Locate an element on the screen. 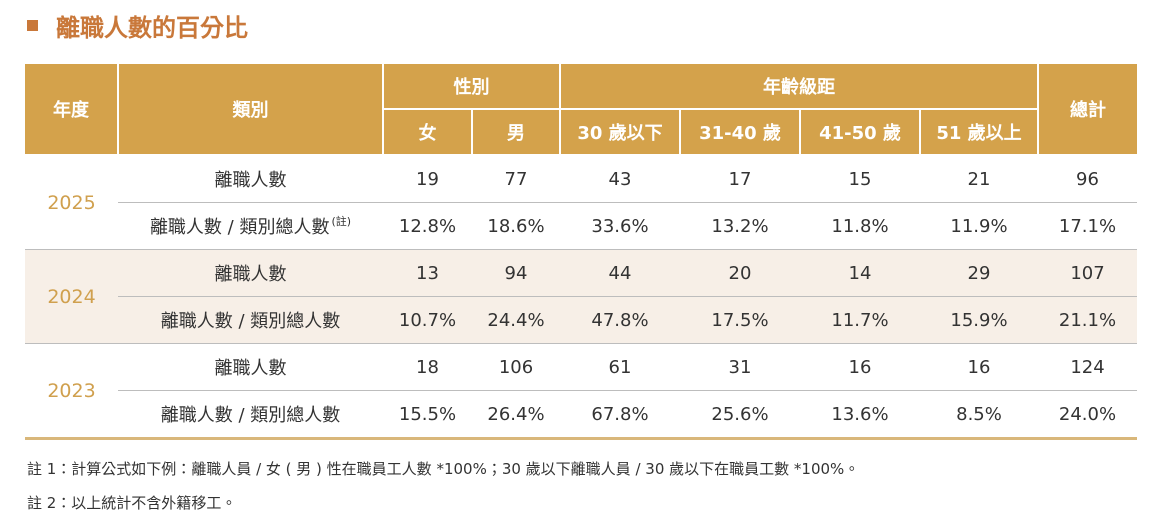 This screenshot has width=1160, height=526. table-cell: 15.5% is located at coordinates (427, 415).